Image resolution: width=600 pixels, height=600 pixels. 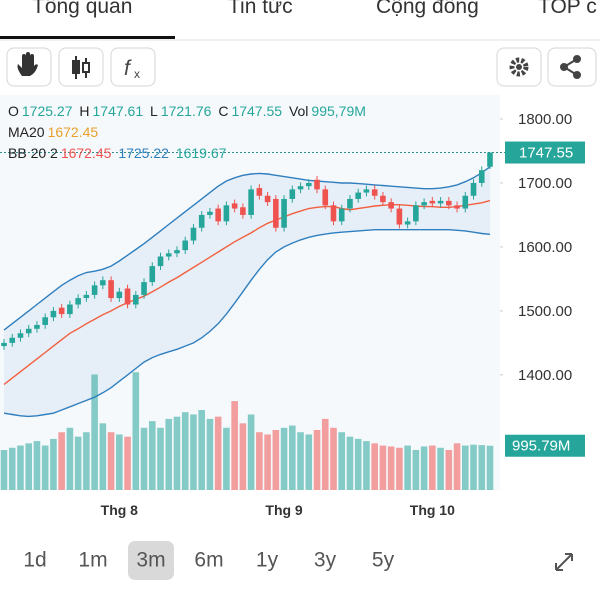 I want to click on price-tag-label: 1747.55, so click(x=546, y=153).